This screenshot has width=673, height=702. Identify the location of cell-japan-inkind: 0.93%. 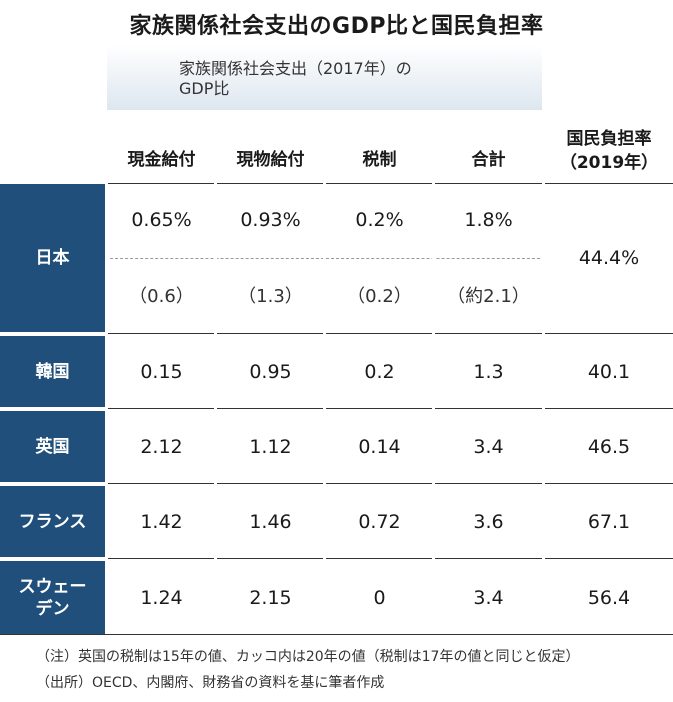
(270, 220).